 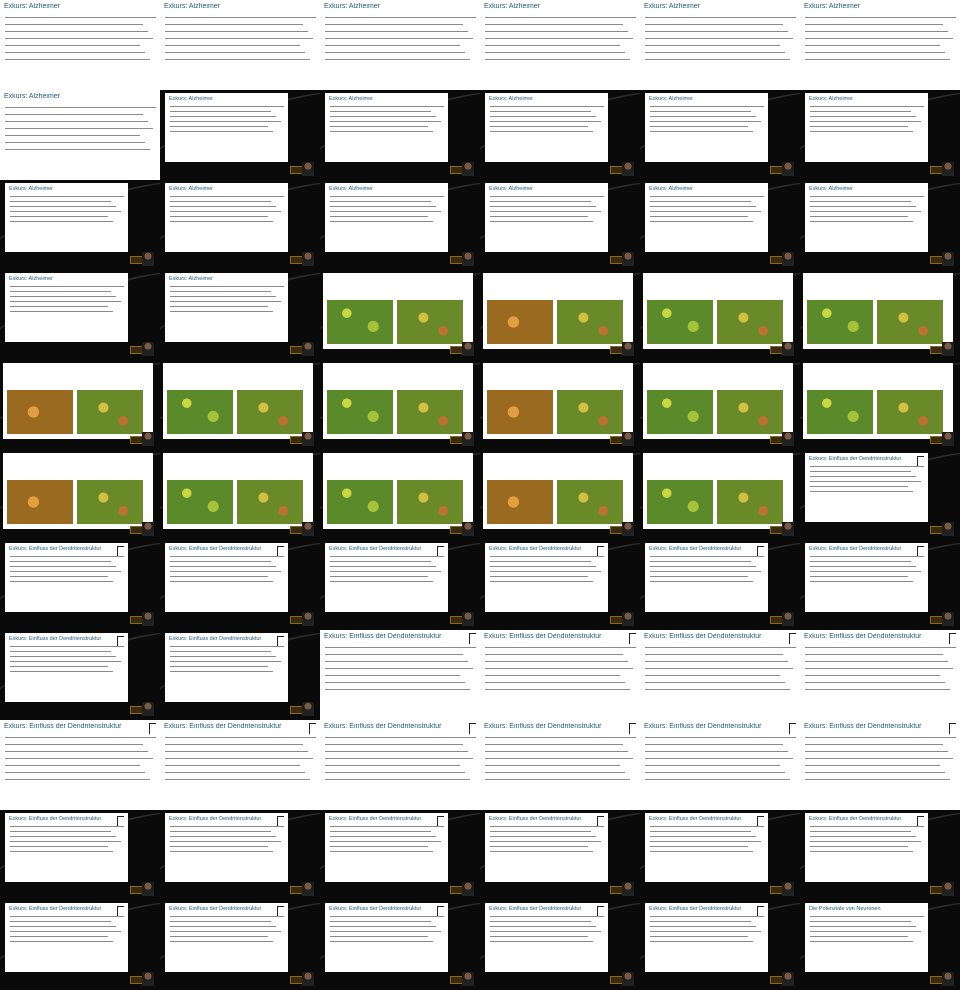 I want to click on video-frame: Die Potenziale von Neuronen, so click(x=880, y=945).